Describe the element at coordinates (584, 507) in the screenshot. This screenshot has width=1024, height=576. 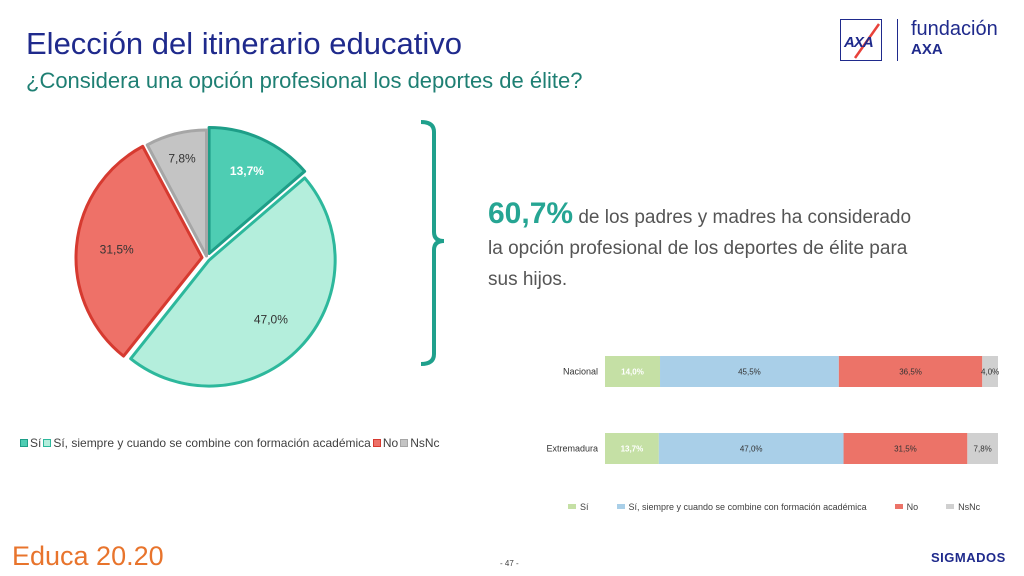
I see `bar-legend-si-label: Sí` at that location.